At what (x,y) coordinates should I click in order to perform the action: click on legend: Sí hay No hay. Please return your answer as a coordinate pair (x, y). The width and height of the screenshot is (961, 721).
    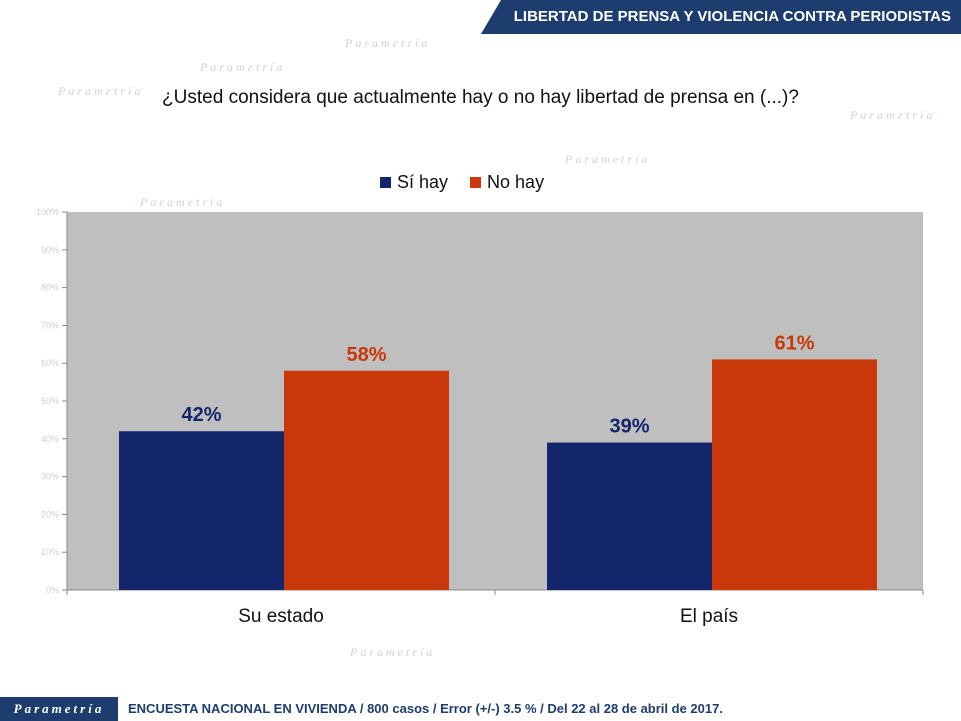
    Looking at the image, I should click on (462, 182).